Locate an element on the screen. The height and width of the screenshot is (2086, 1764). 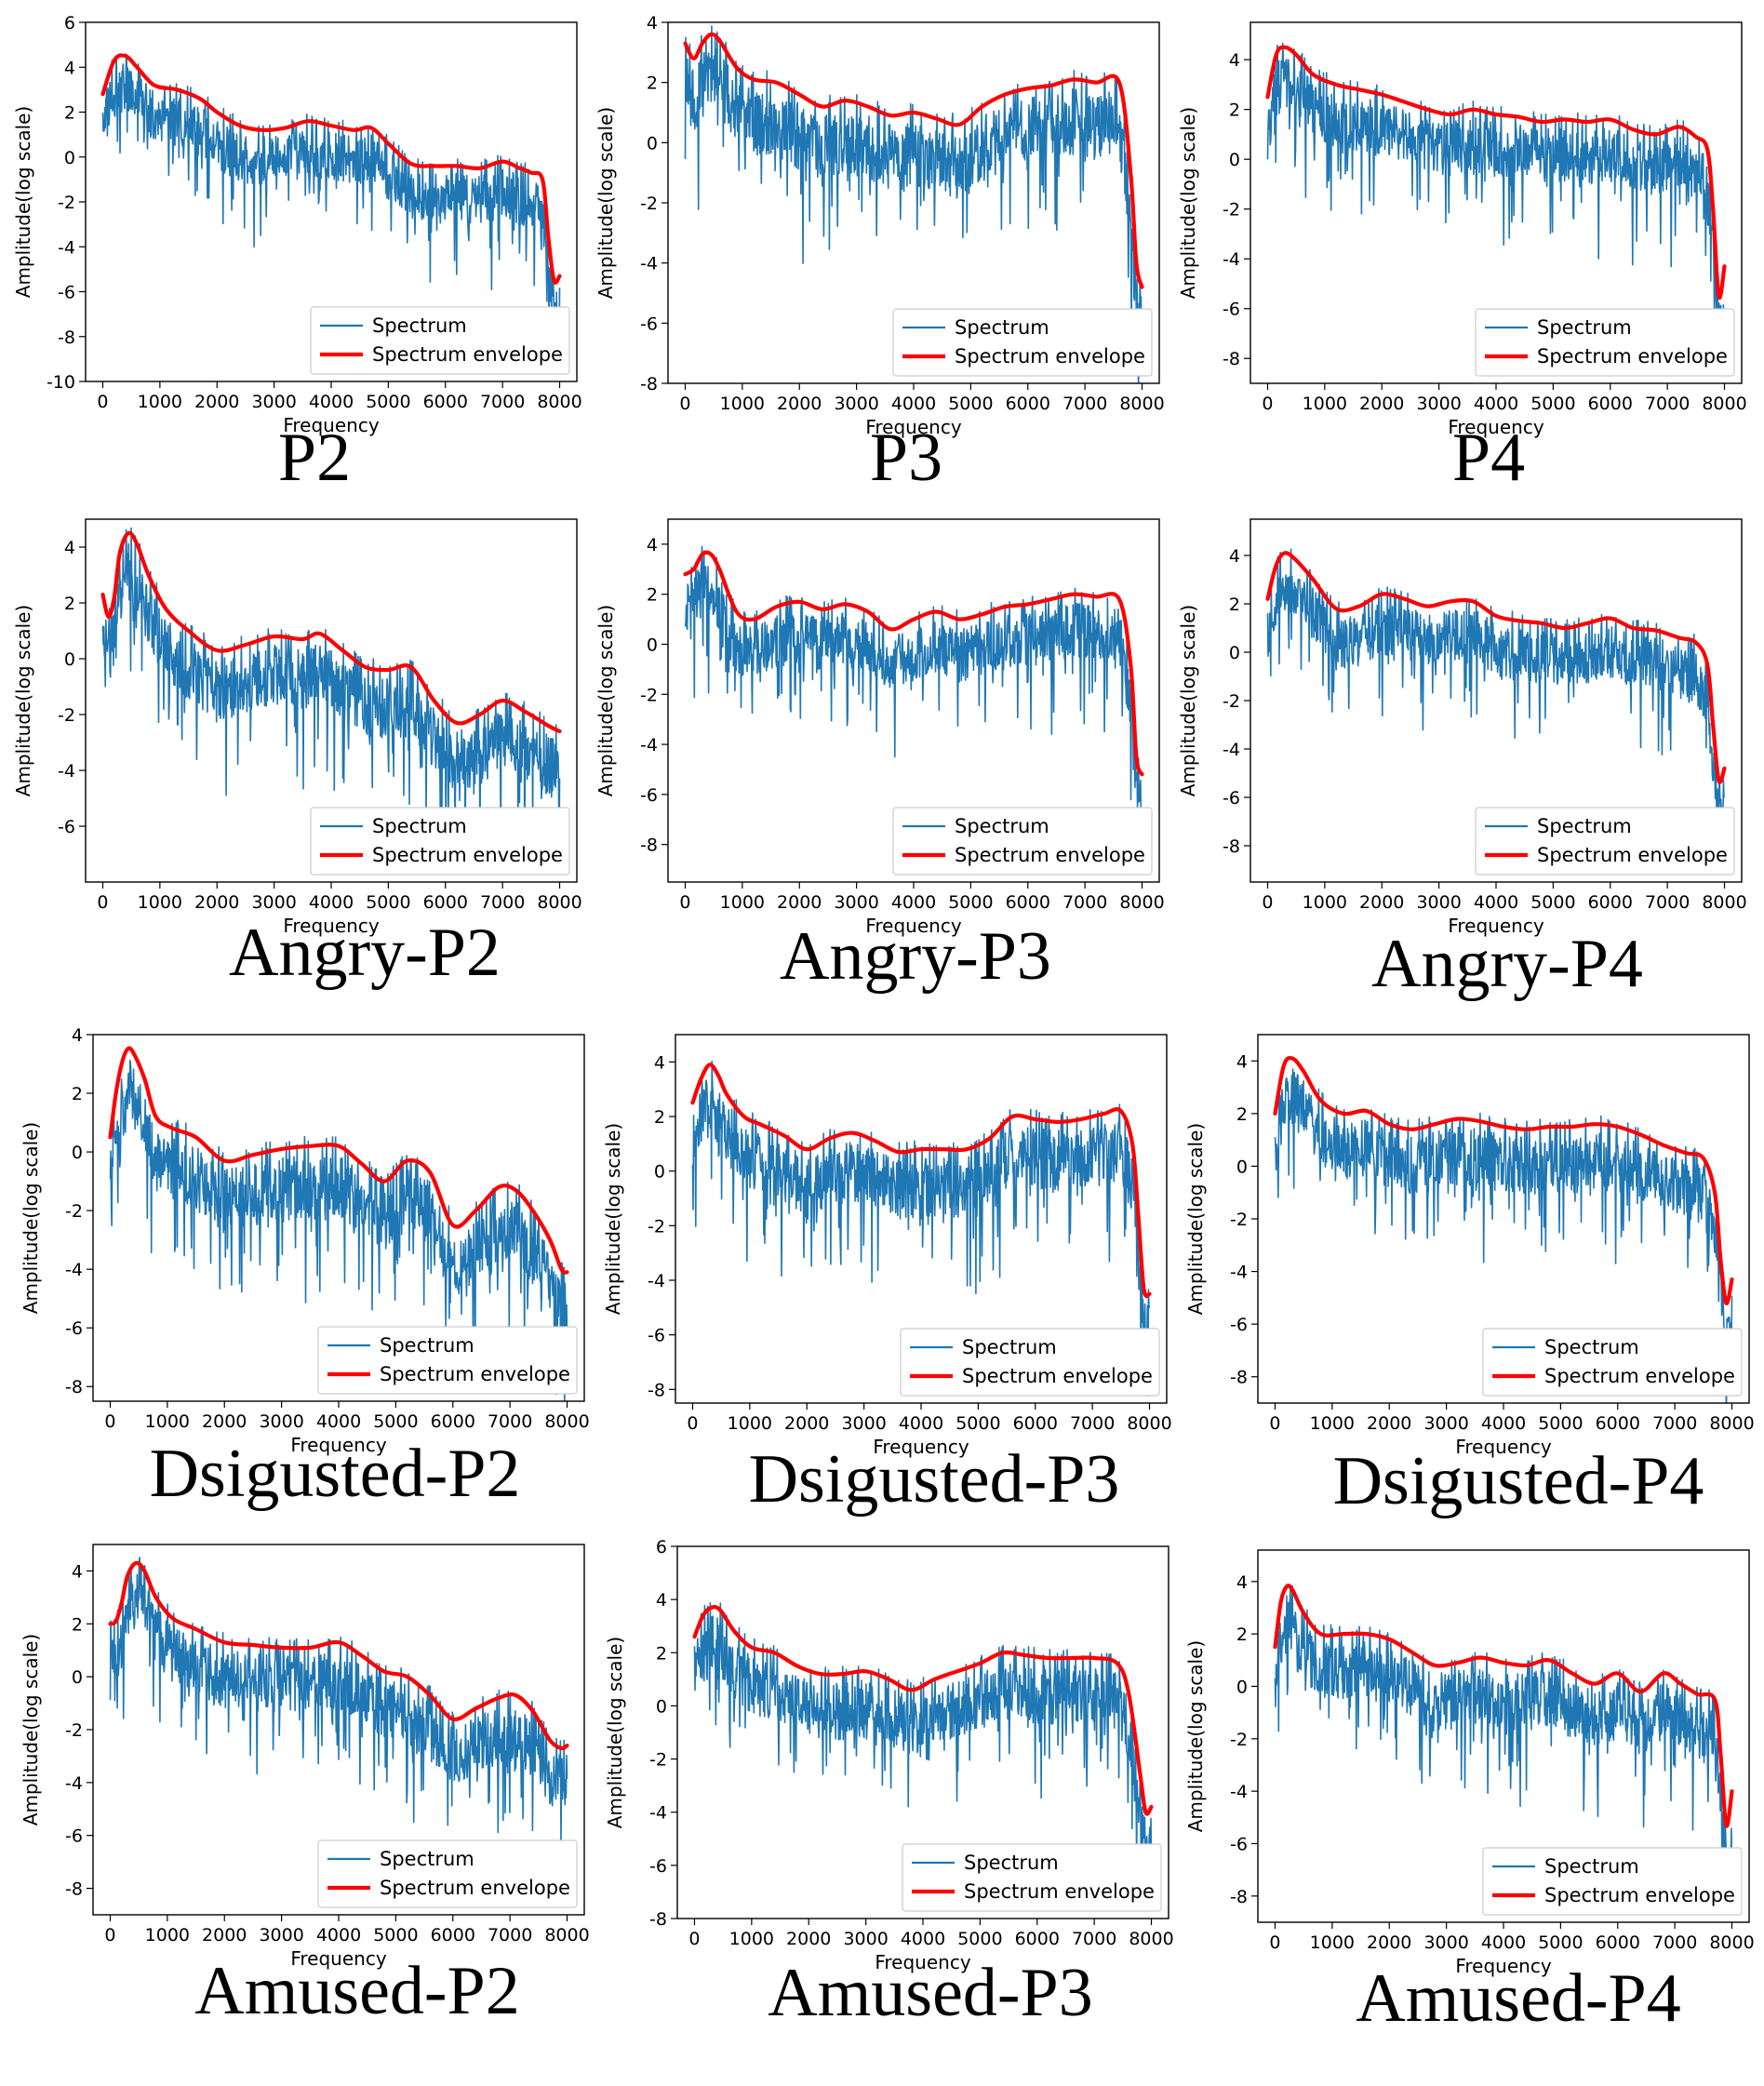
panel-caption: Dsigusted-P3 is located at coordinates (935, 1479).